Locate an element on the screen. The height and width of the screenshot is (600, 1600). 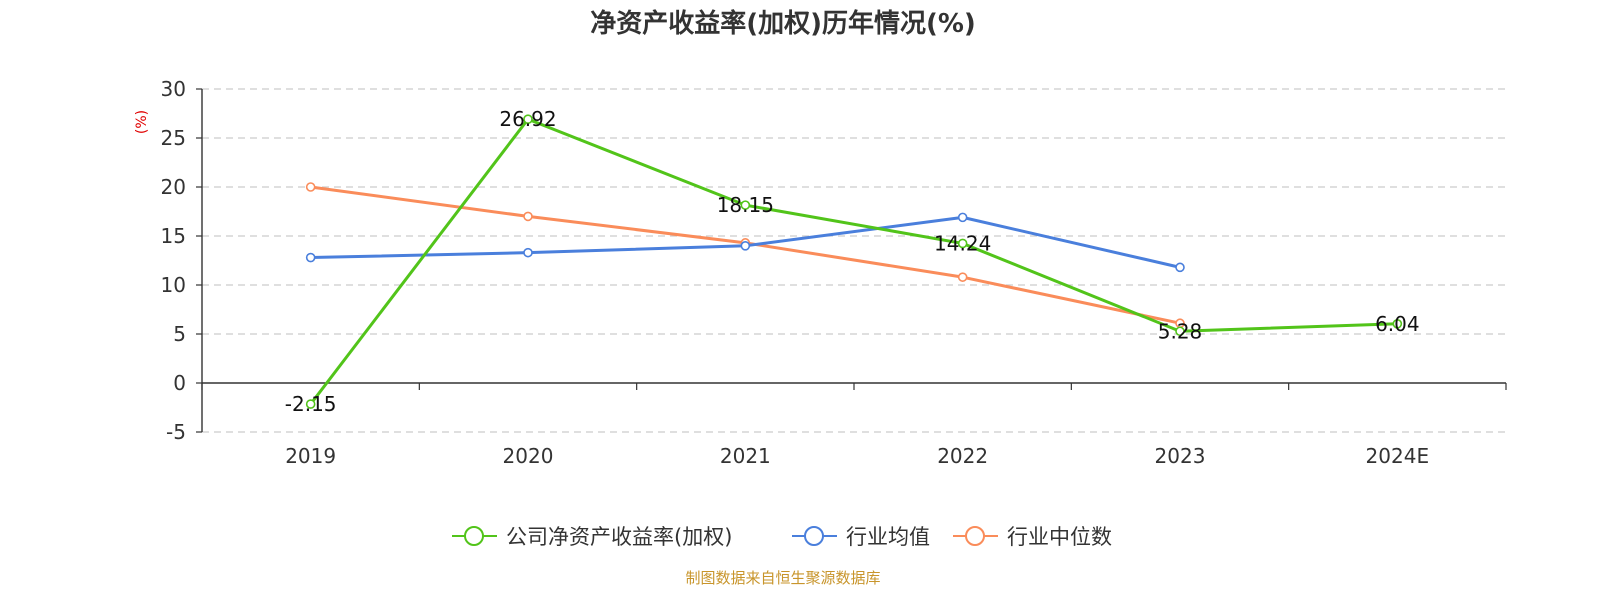
data-label: 26.92 is located at coordinates (527, 119).